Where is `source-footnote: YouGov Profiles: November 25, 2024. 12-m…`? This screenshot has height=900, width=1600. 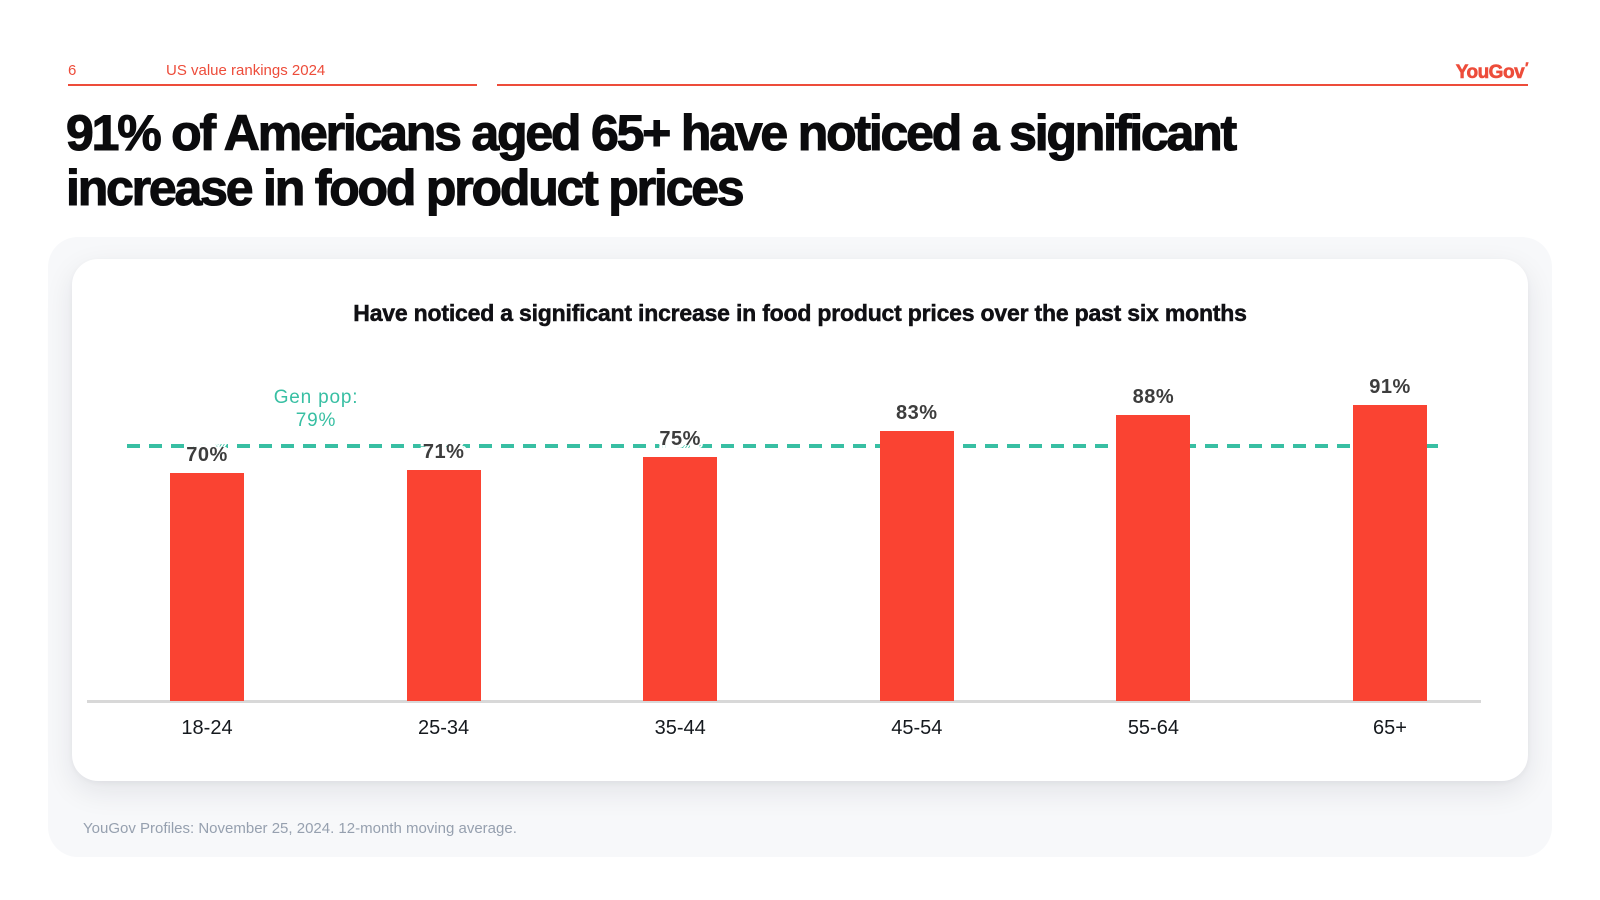 source-footnote: YouGov Profiles: November 25, 2024. 12-m… is located at coordinates (300, 828).